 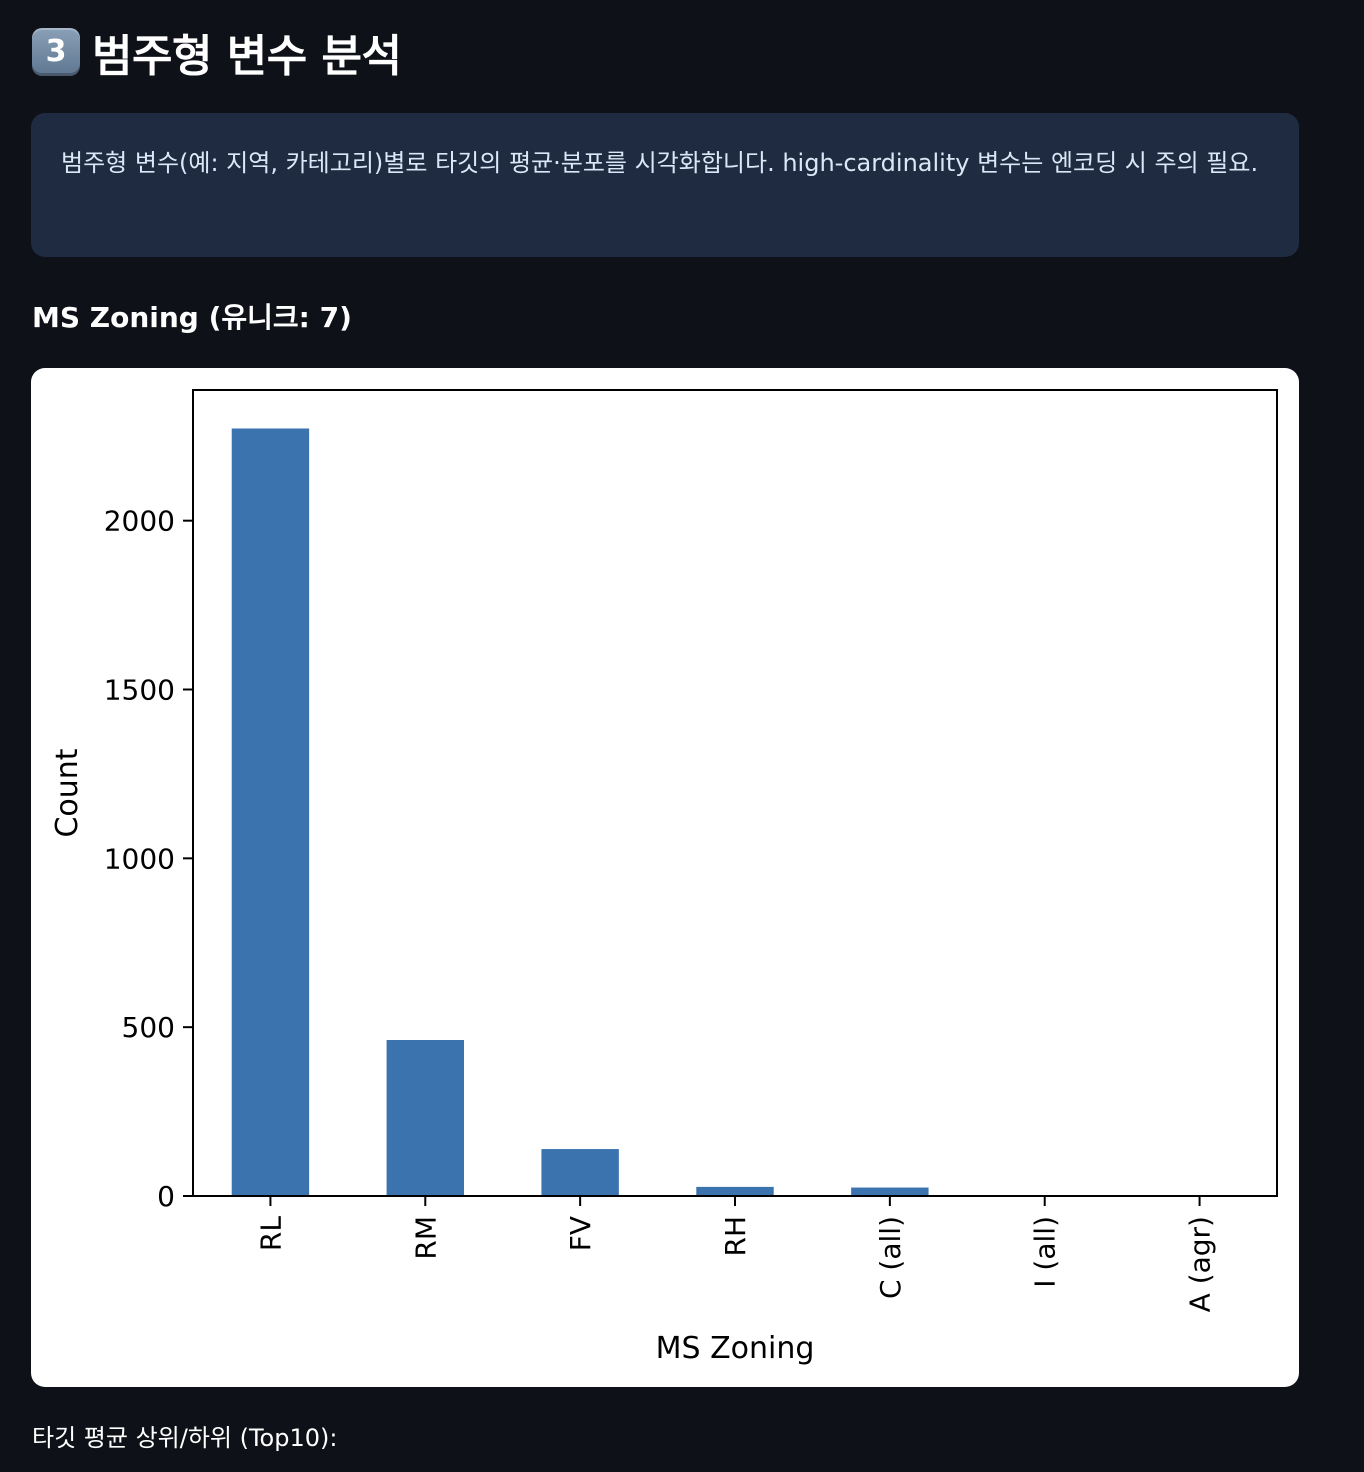 I want to click on y-tick-label: 1500, so click(x=139, y=690).